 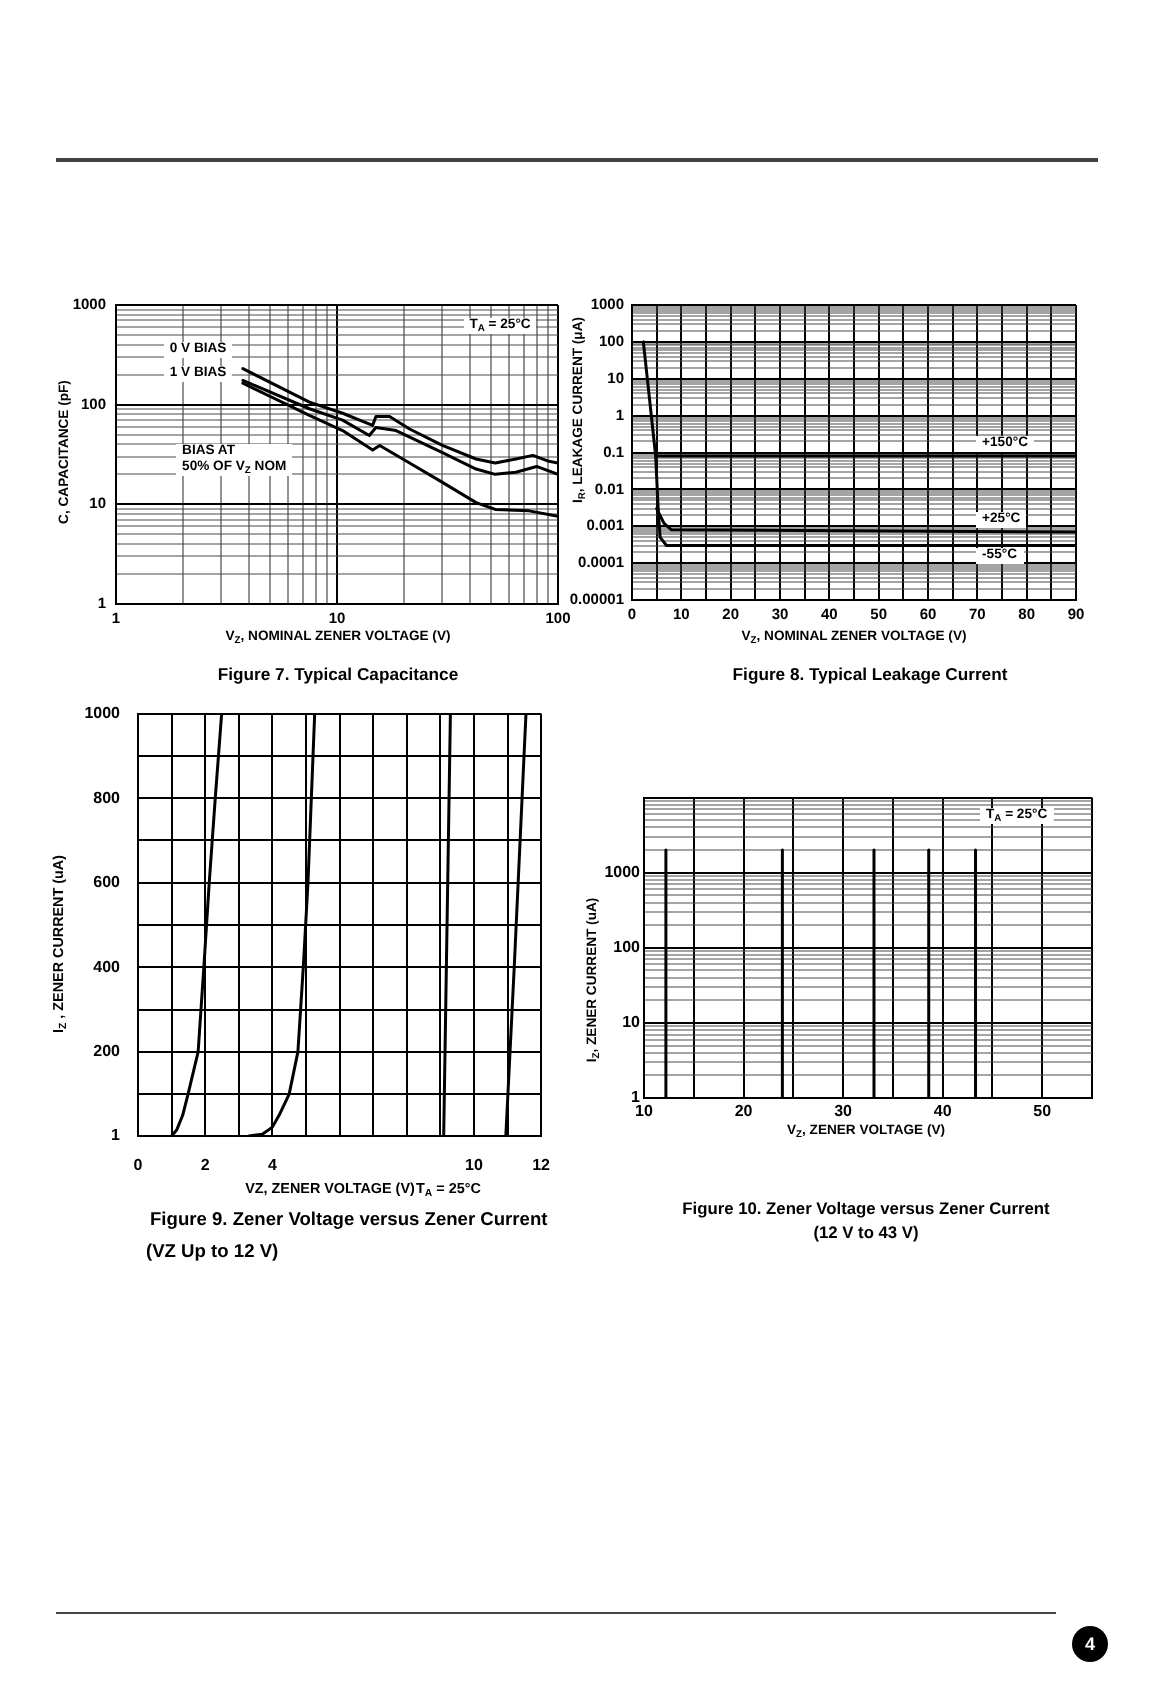 I want to click on x-tick-label: 12, so click(x=542, y=1165).